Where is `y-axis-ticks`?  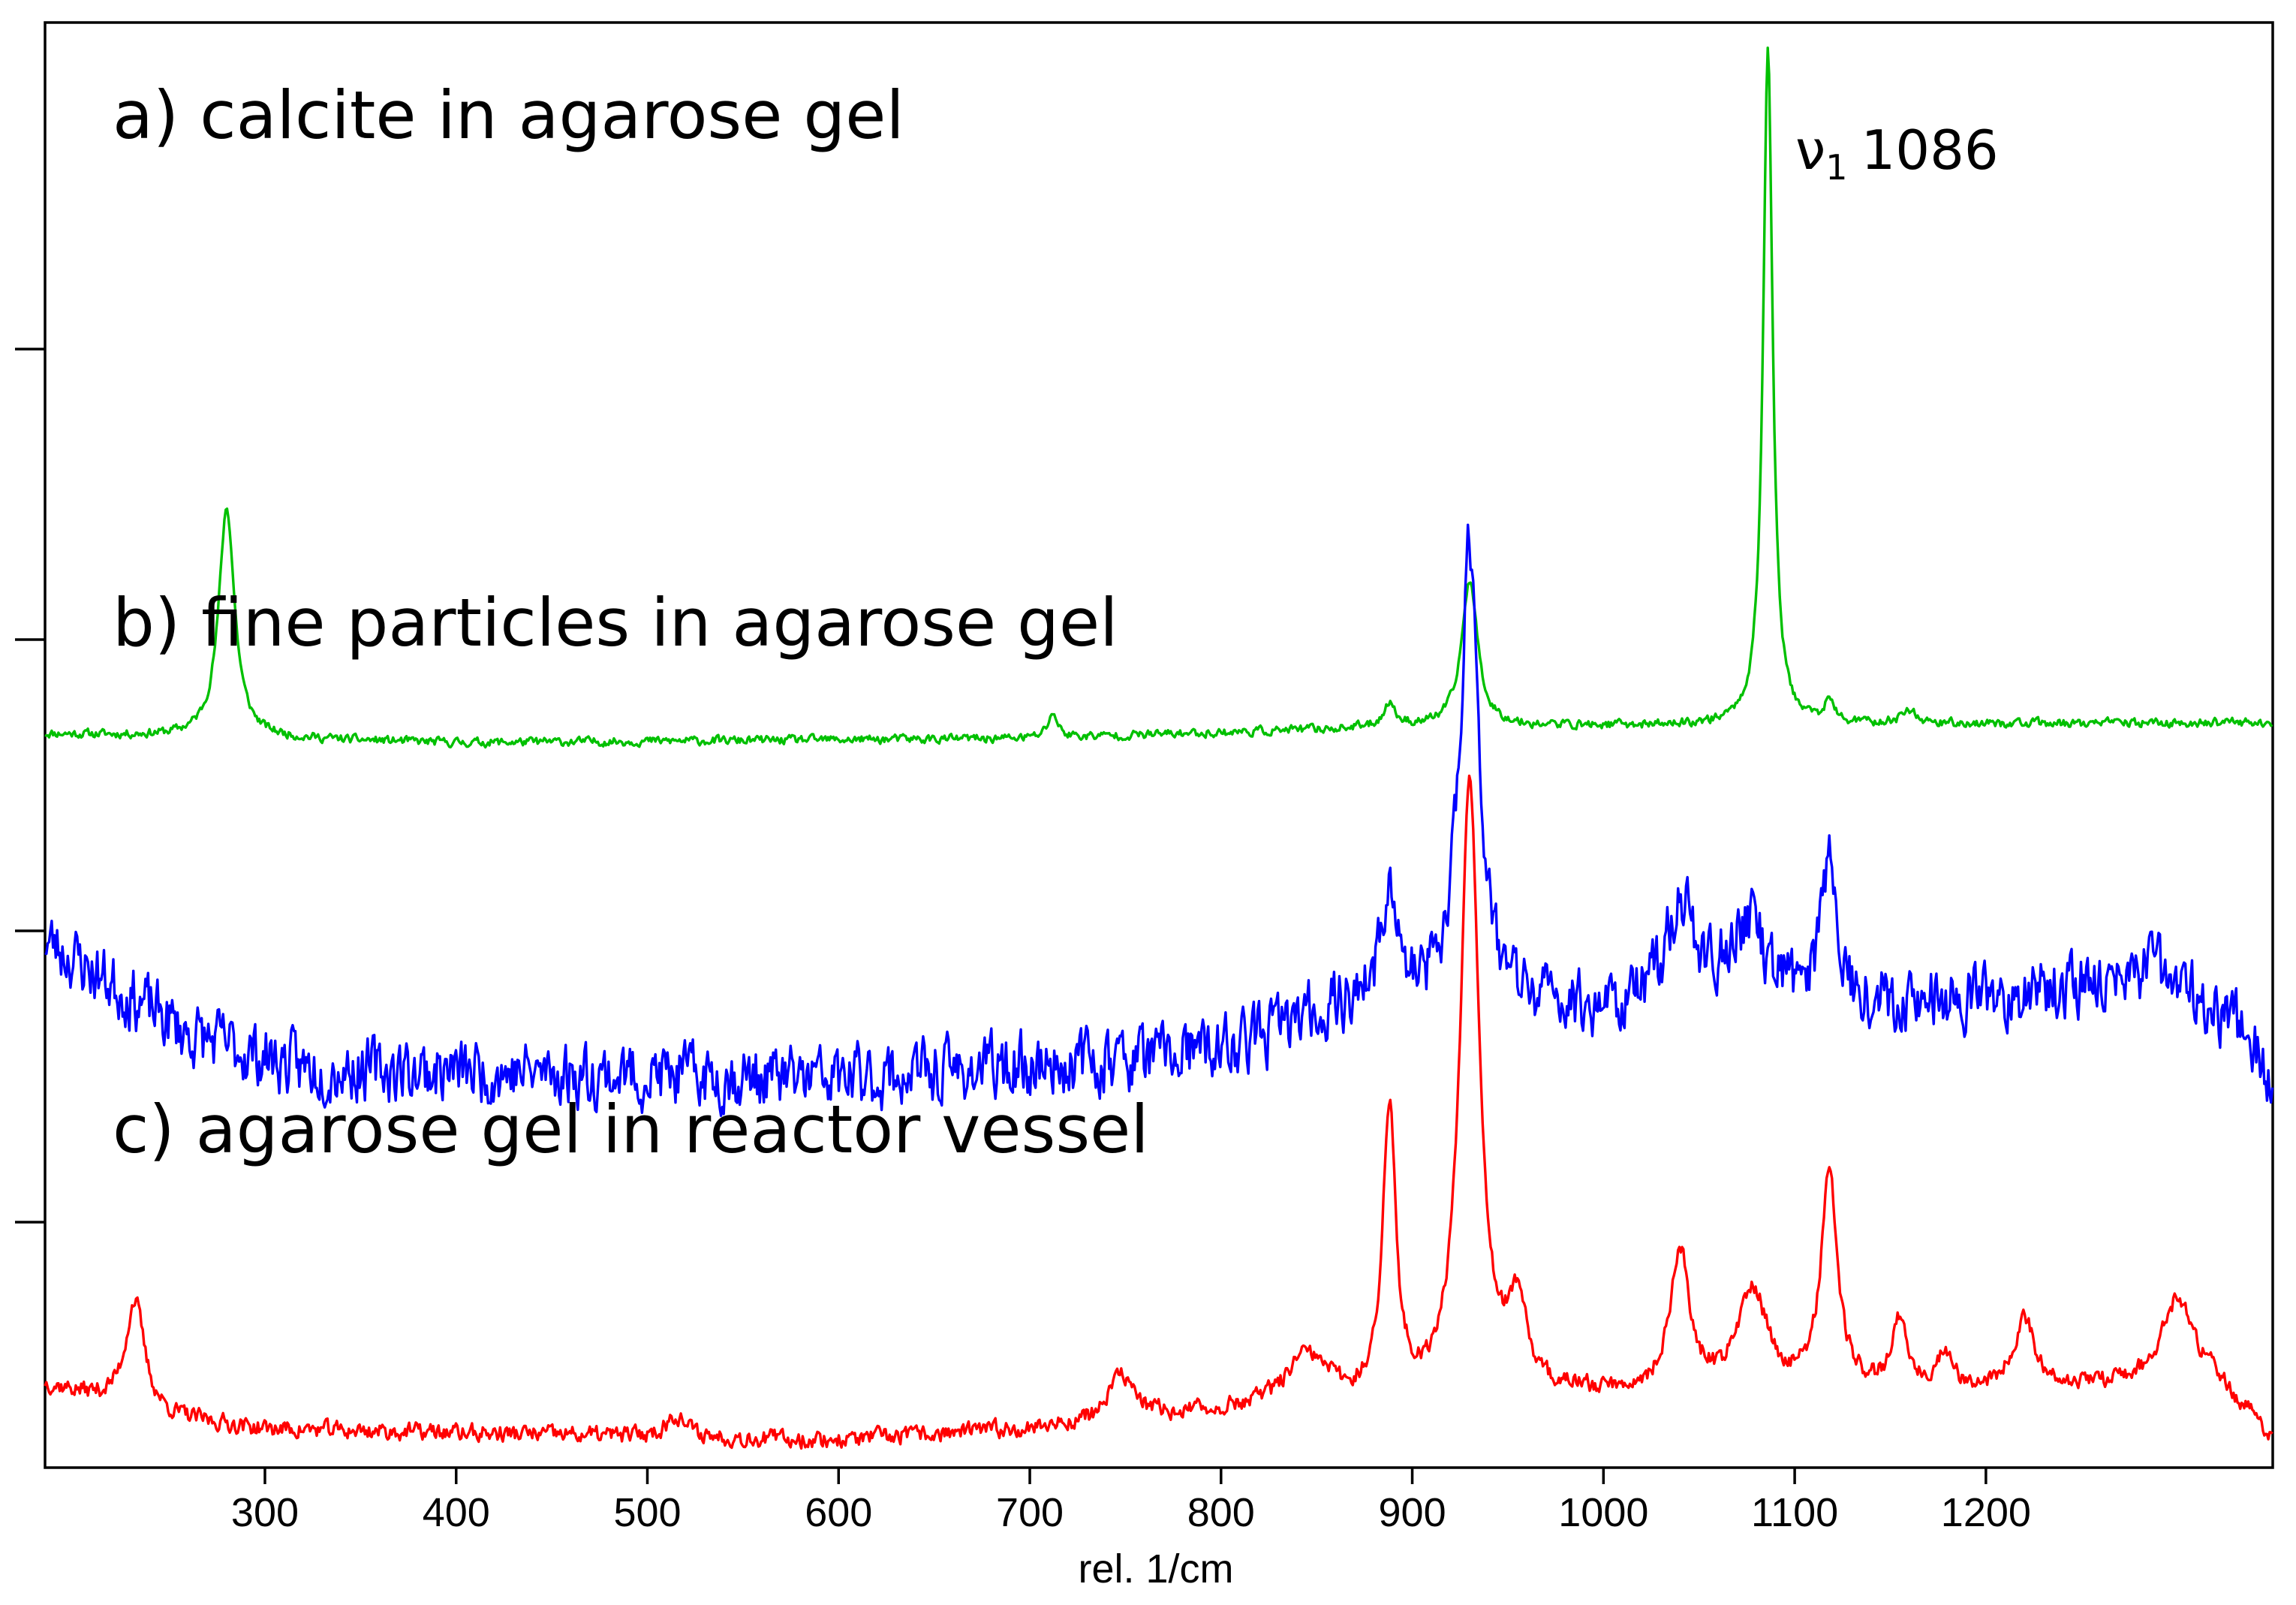 y-axis-ticks is located at coordinates (30, 786).